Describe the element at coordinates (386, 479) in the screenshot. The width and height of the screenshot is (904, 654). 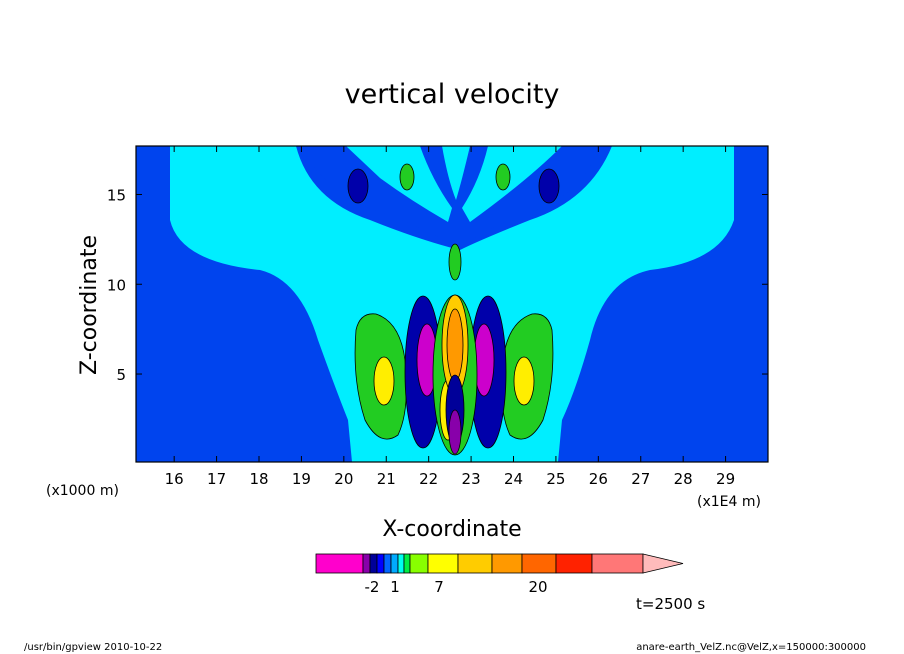
I see `x-tick-label: 21` at that location.